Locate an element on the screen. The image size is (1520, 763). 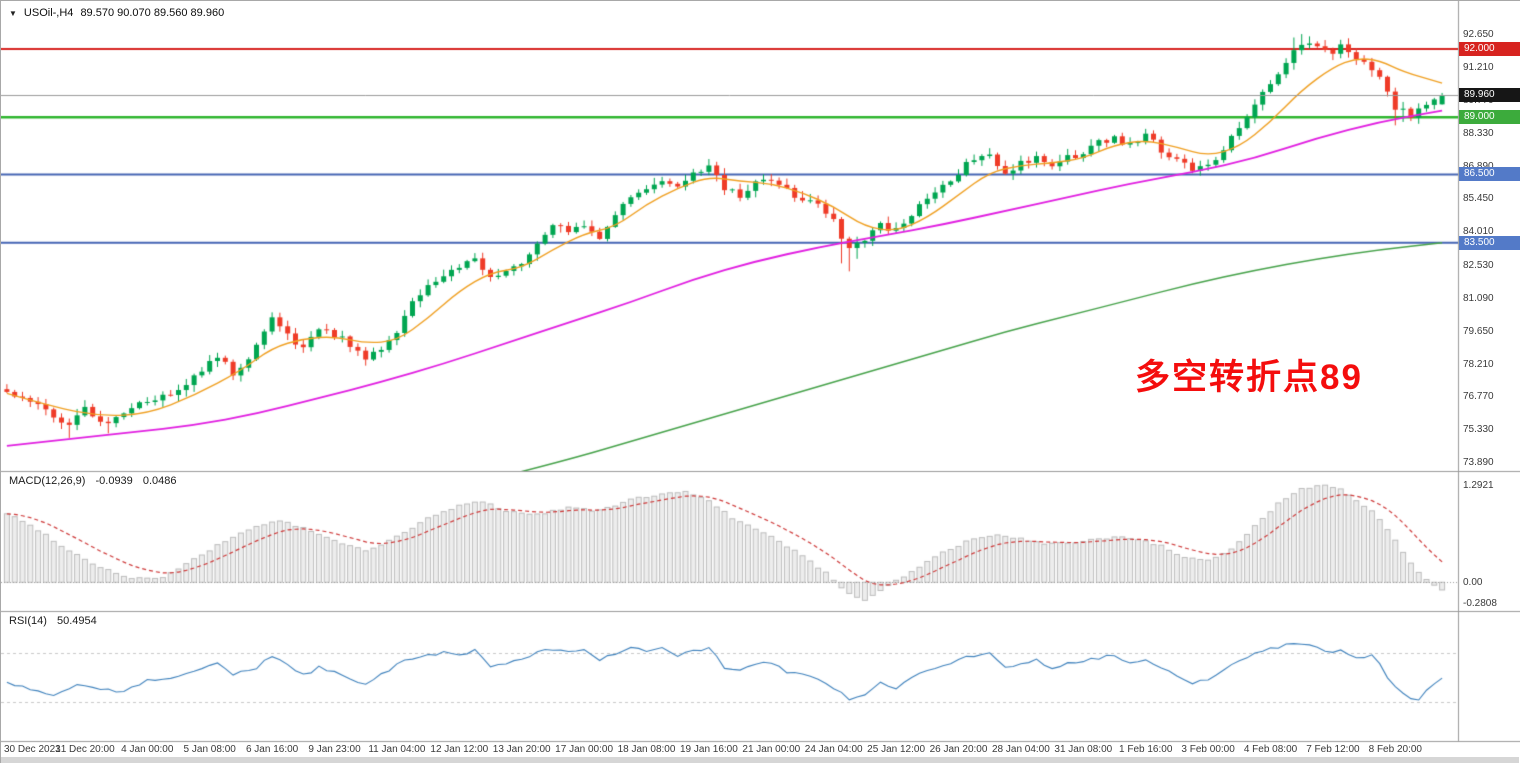
rsi-name: RSI(14) is located at coordinates (28, 621).